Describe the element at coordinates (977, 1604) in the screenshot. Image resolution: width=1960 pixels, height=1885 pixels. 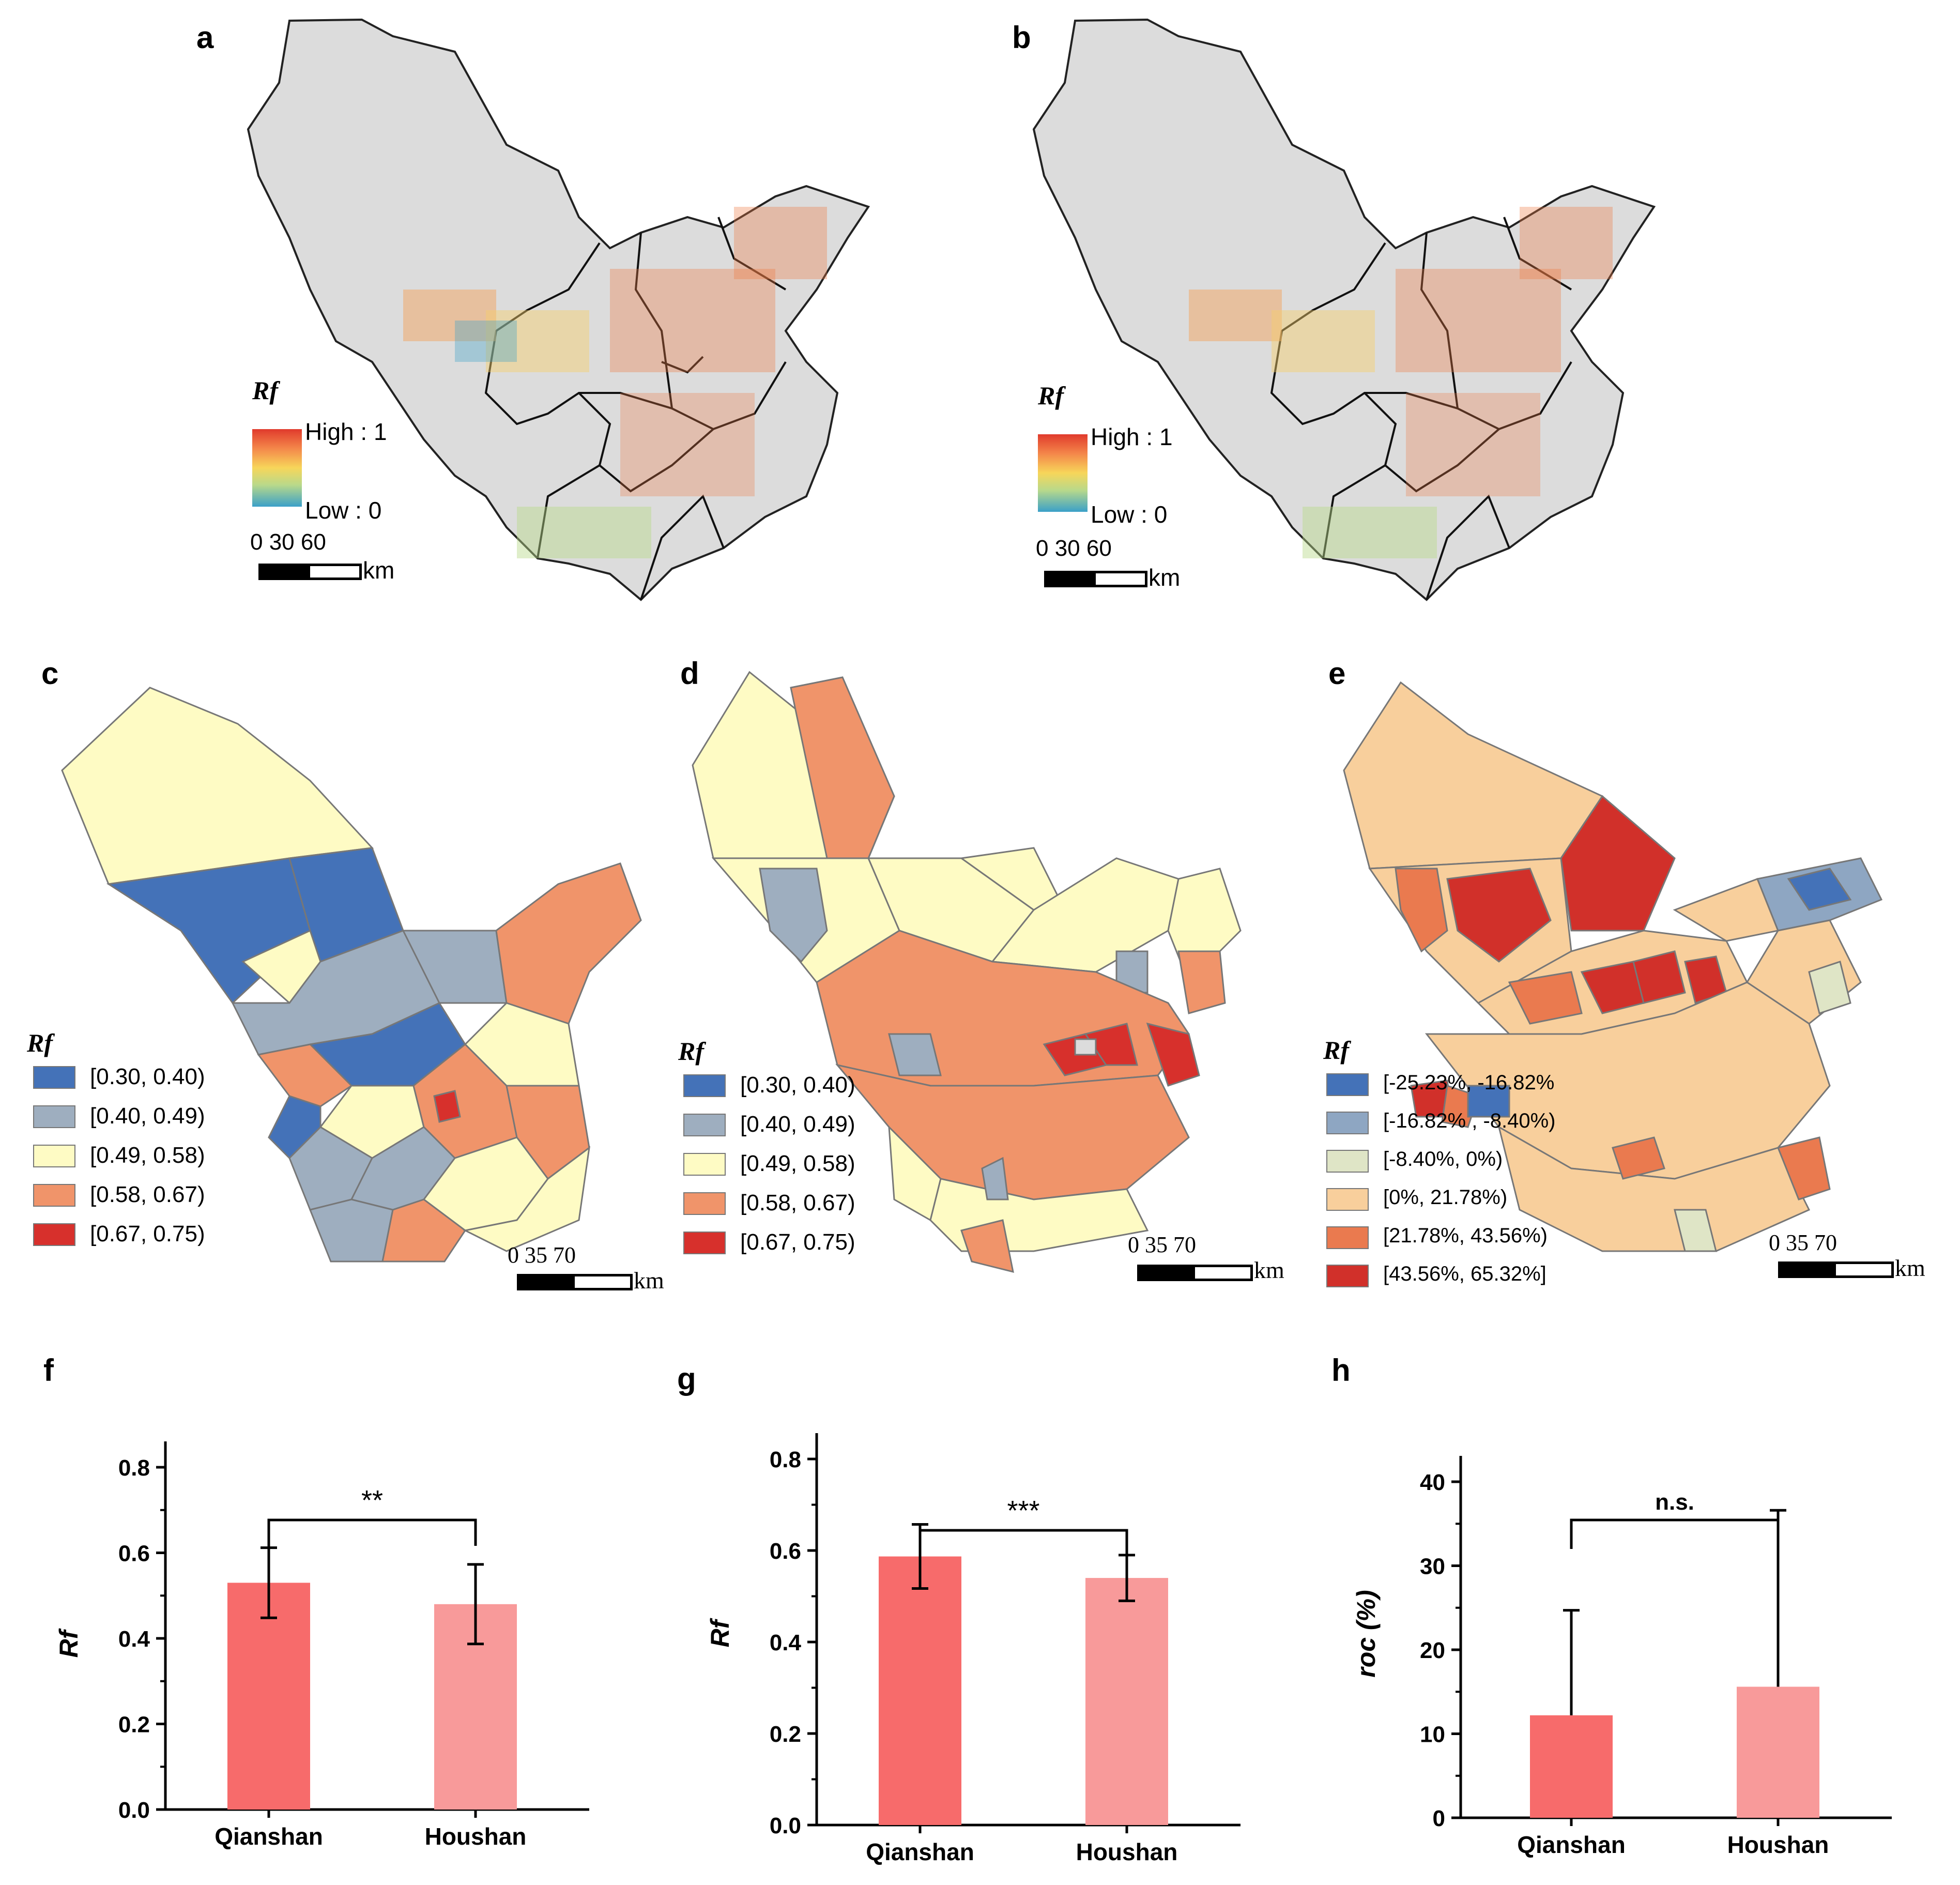
I see `panel-g: g 0.0 0.2 0.4 0.6 0.8 Qianshan Houshan *** Rf` at that location.